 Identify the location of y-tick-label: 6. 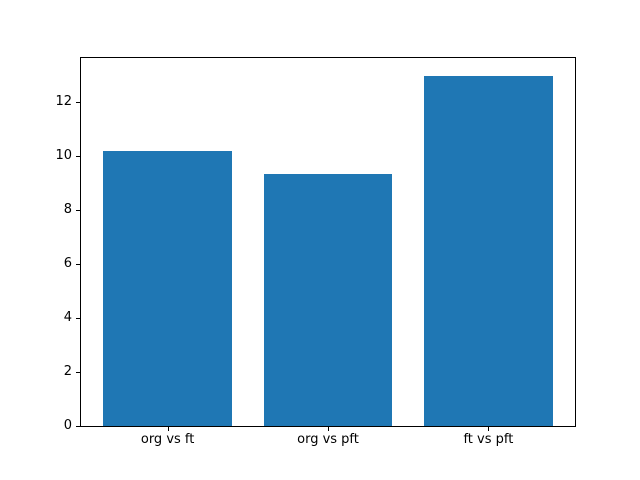
(67, 264).